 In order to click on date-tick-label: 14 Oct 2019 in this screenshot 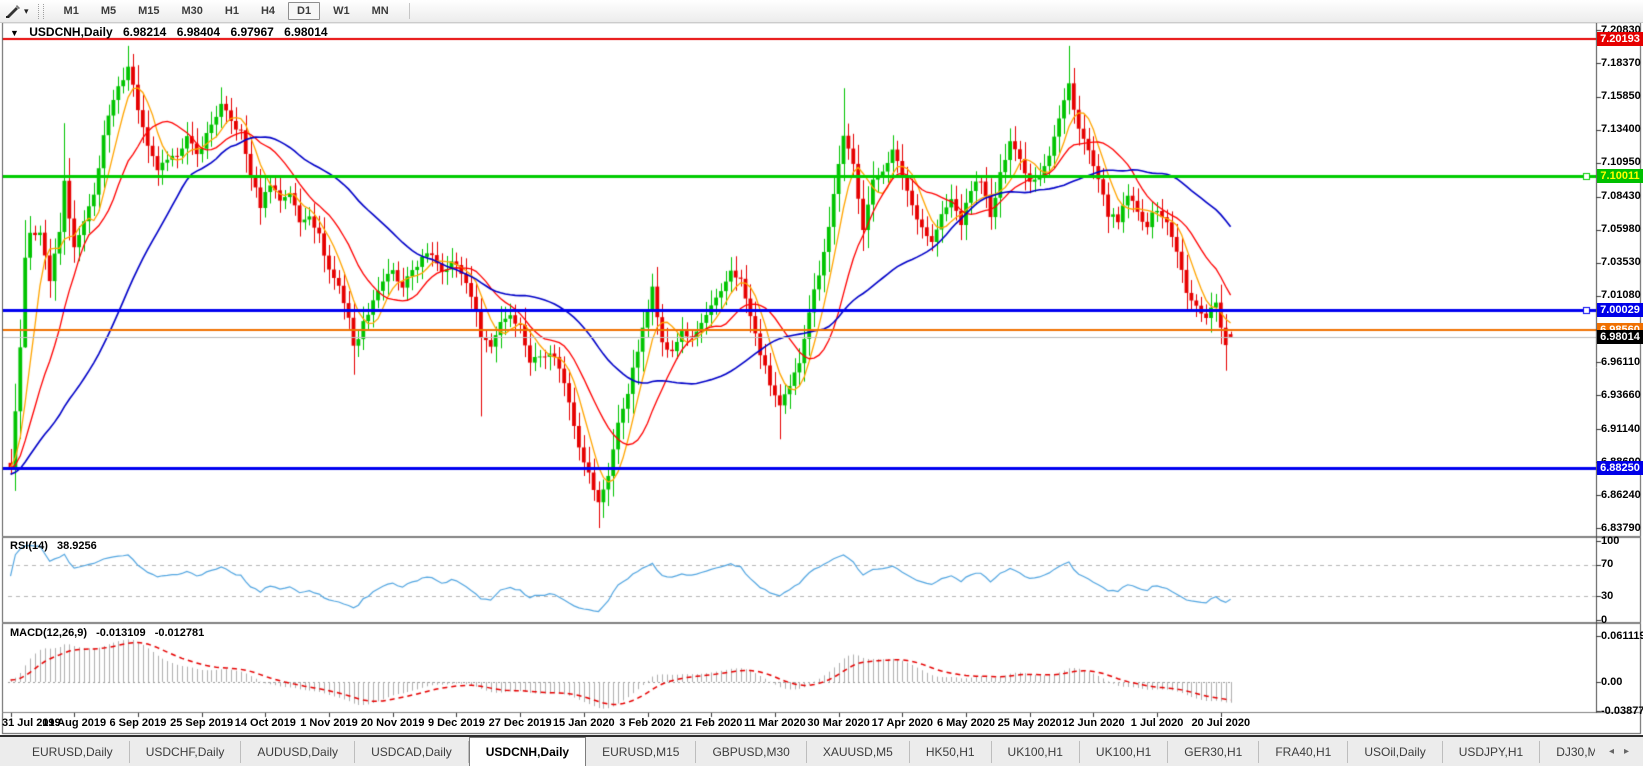, I will do `click(265, 723)`.